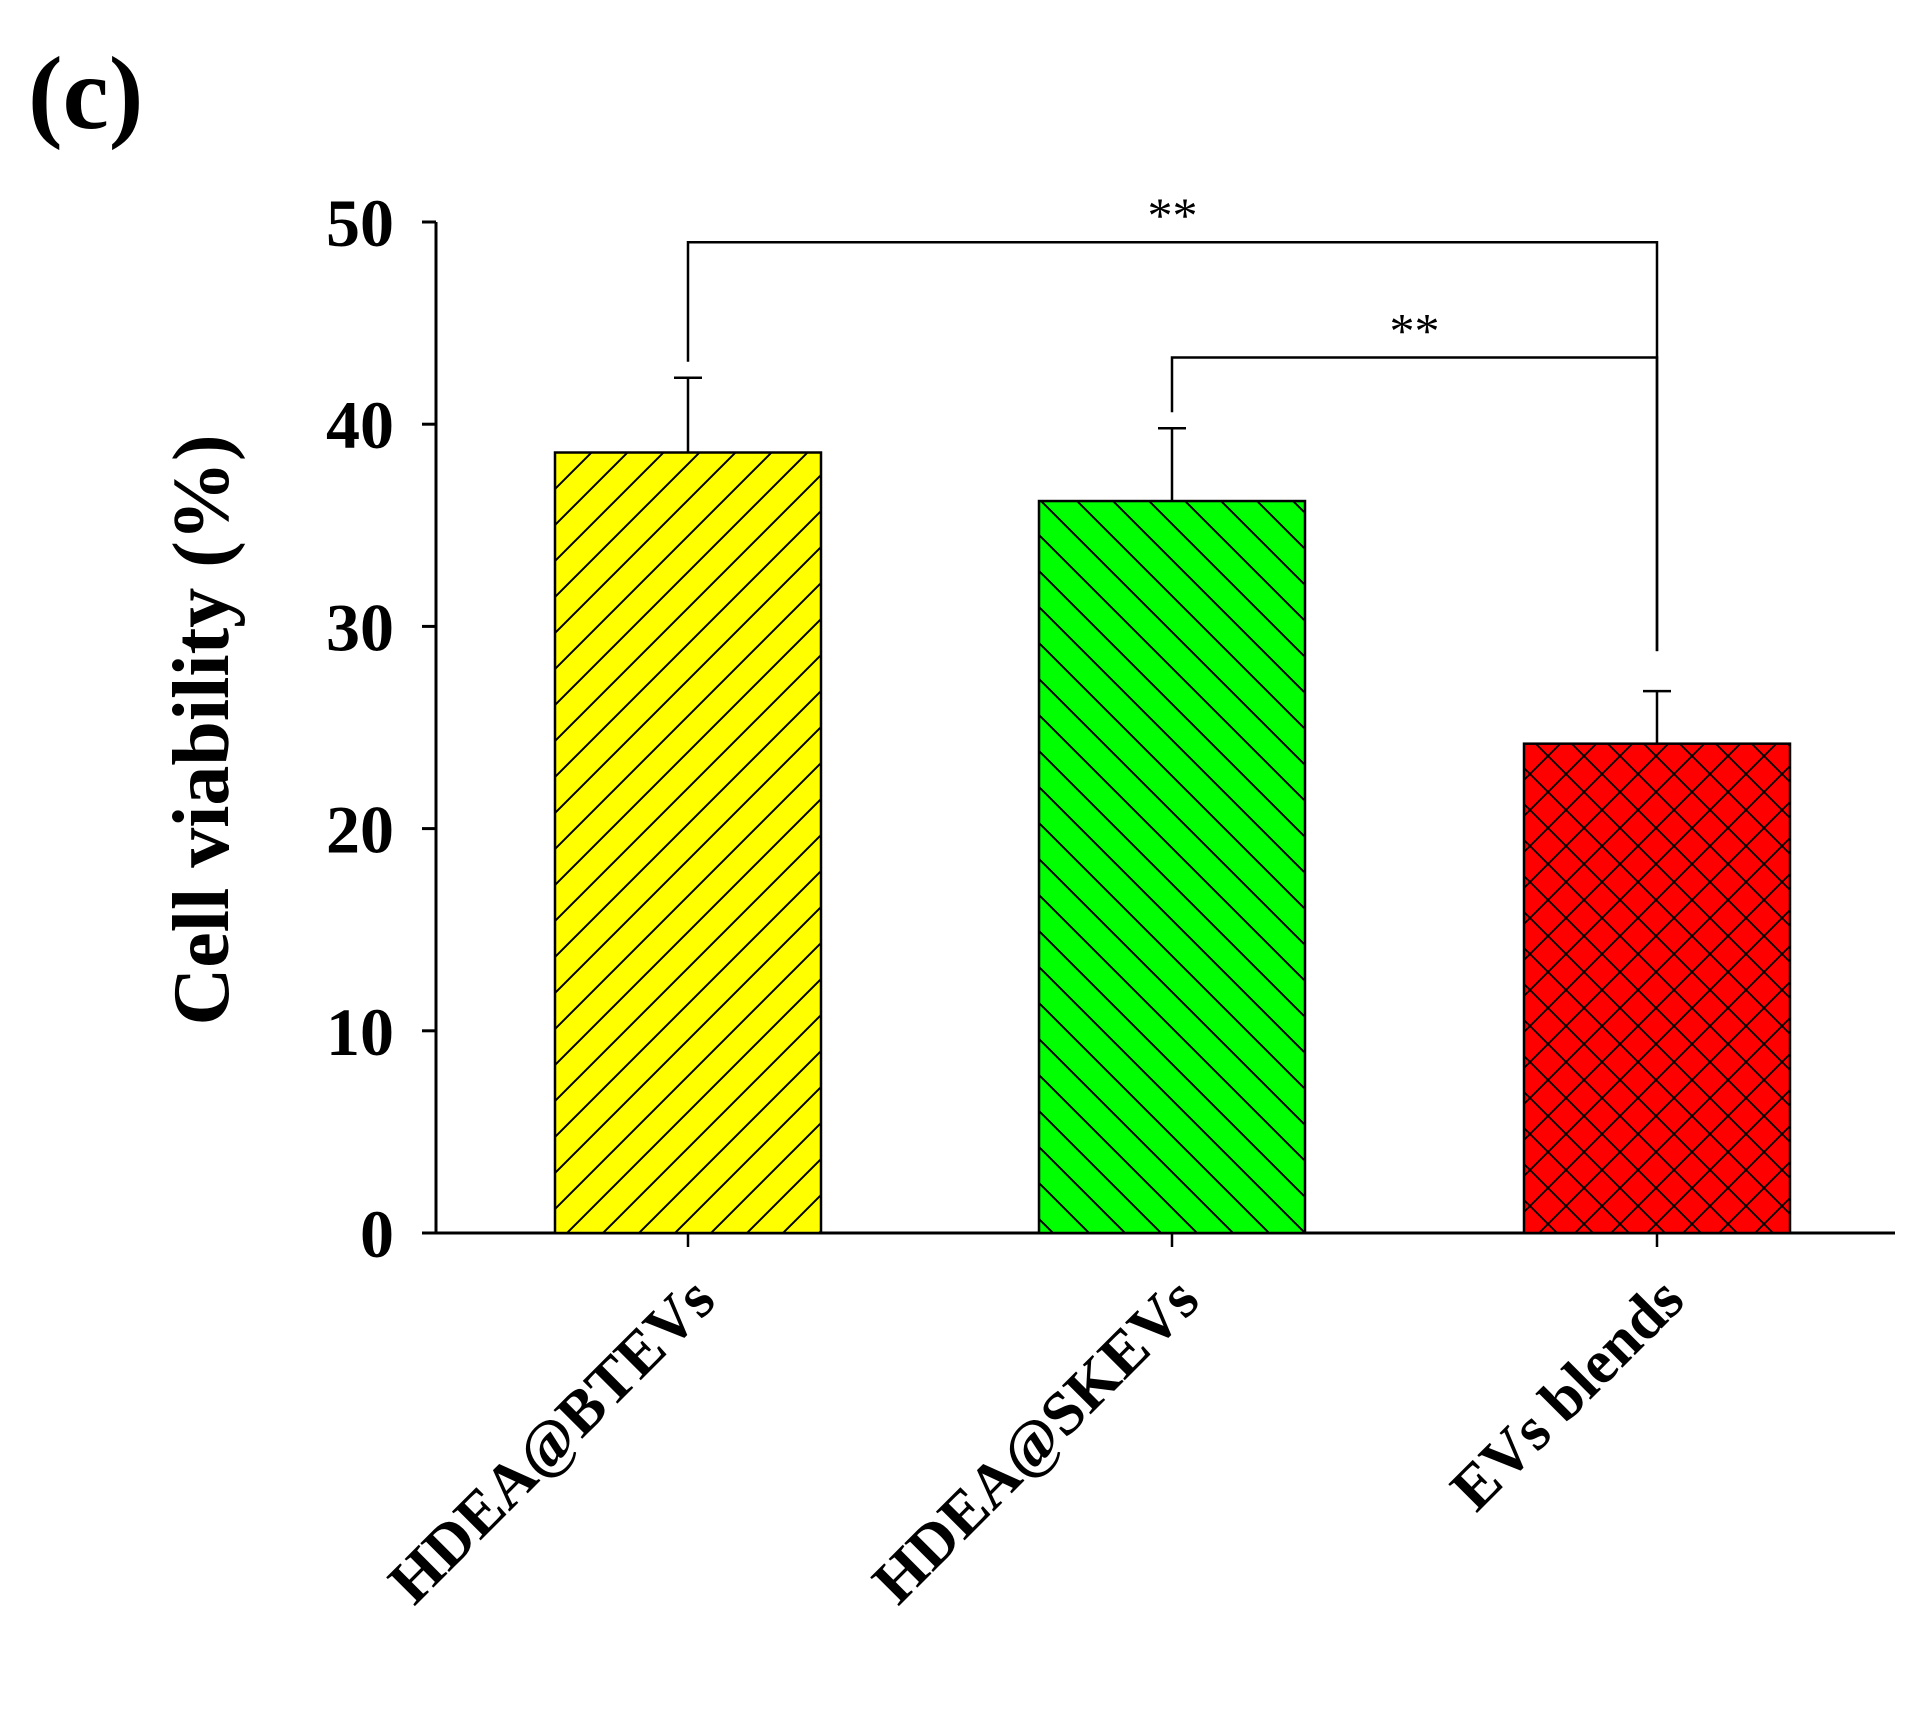 The image size is (1917, 1715). Describe the element at coordinates (360, 1032) in the screenshot. I see `y-tick-label: 10` at that location.